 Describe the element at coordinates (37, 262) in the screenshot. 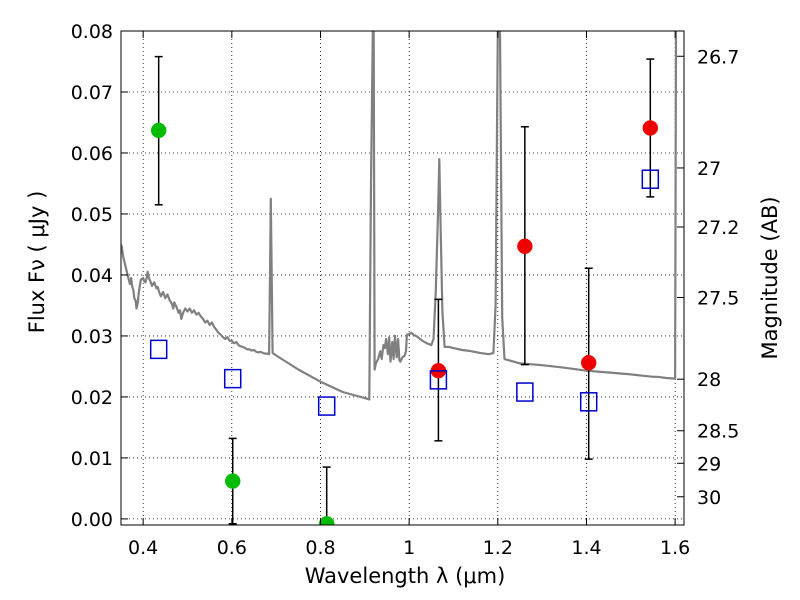

I see `y-axis-label: Flux Fν ( μJy )` at that location.